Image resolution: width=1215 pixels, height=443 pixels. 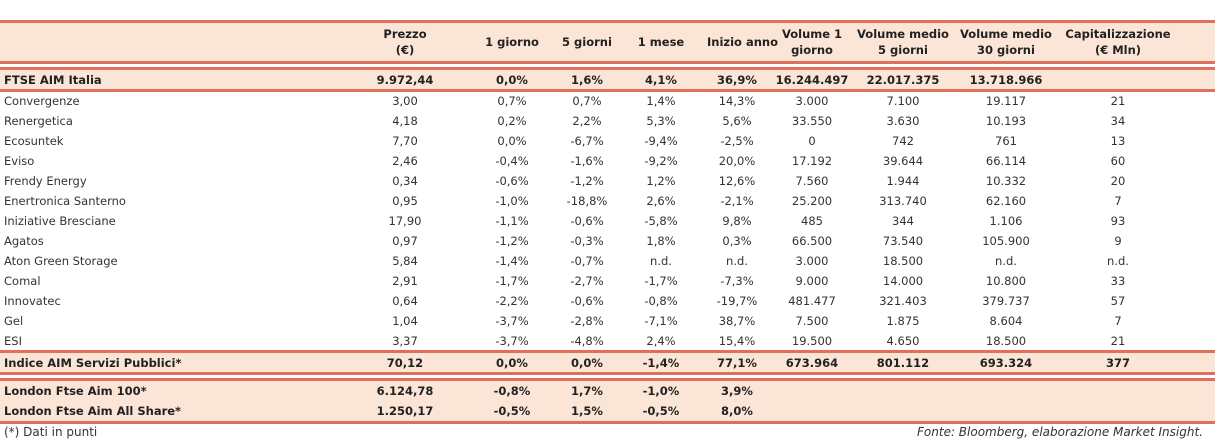 What do you see at coordinates (512, 42) in the screenshot?
I see `header-1-giorno: 1 giorno` at bounding box center [512, 42].